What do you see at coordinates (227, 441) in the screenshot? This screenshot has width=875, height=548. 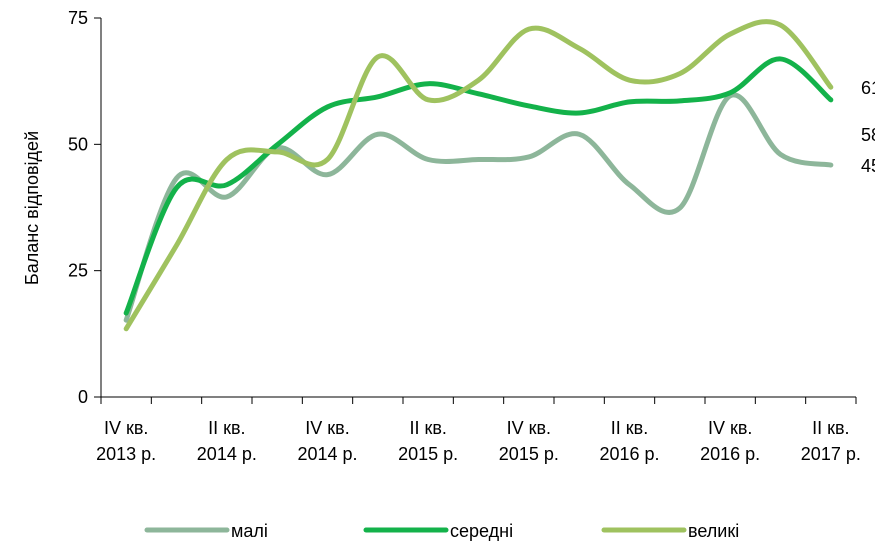 I see `x-tick-label: II кв. 2014 р.` at bounding box center [227, 441].